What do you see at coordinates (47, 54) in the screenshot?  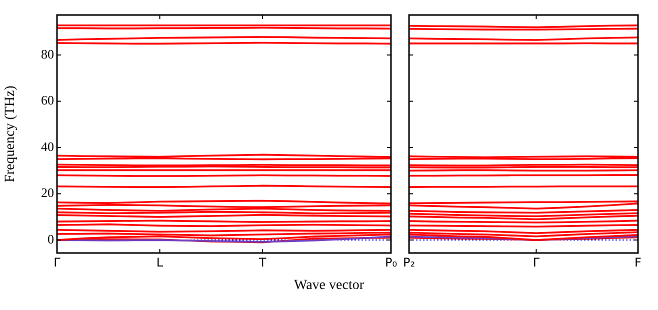 I see `y-tick-label: 80` at bounding box center [47, 54].